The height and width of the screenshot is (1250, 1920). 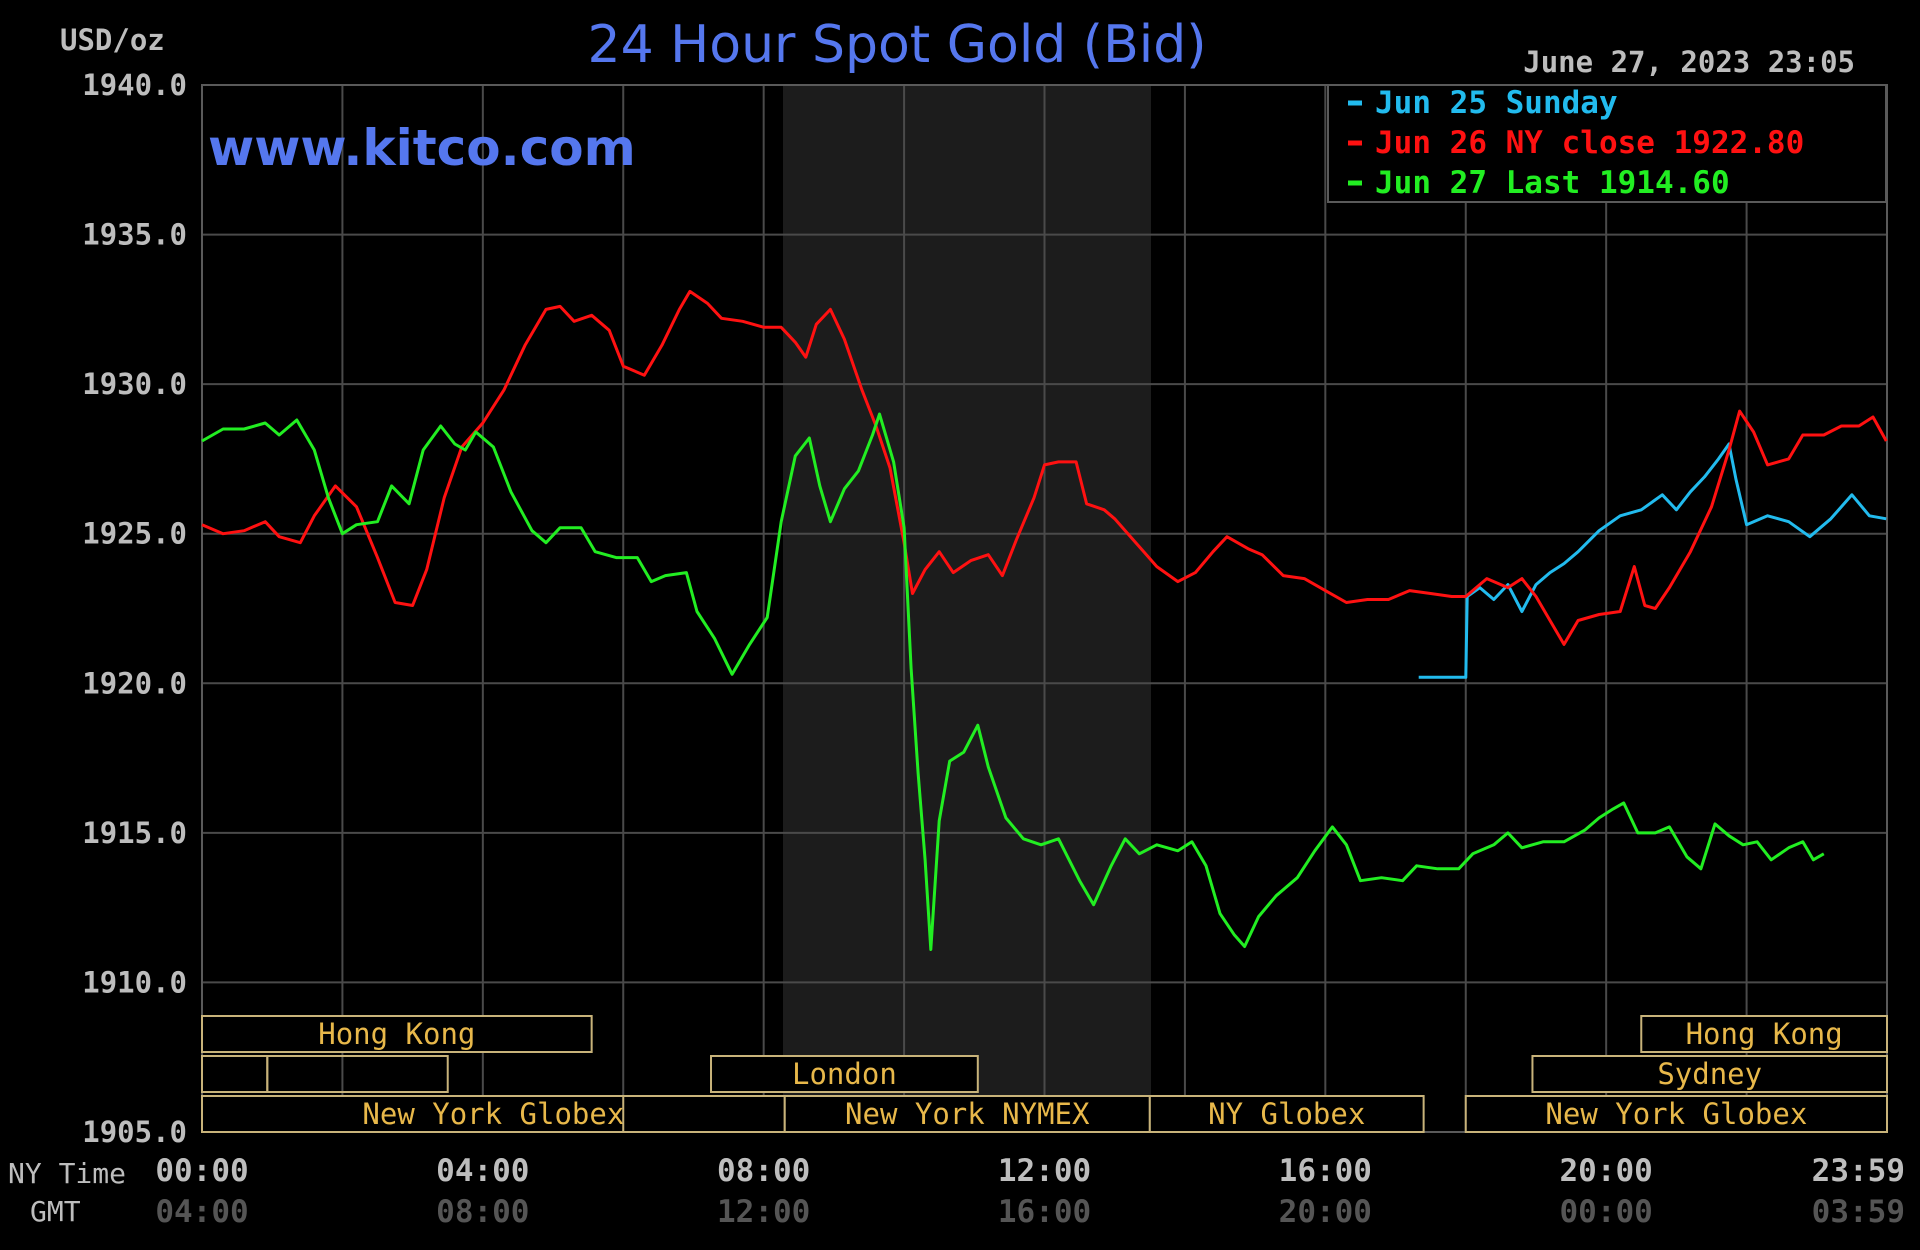 What do you see at coordinates (134, 235) in the screenshot?
I see `y-tick-label: 1935.0` at bounding box center [134, 235].